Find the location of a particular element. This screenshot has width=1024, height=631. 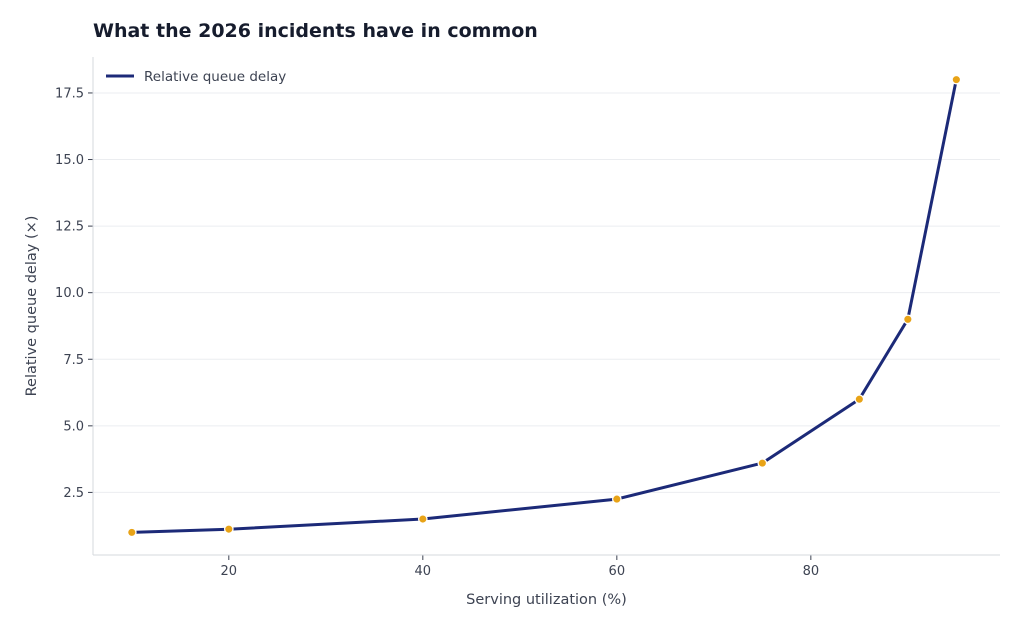

y-tick-label: 5.0 is located at coordinates (73, 426).